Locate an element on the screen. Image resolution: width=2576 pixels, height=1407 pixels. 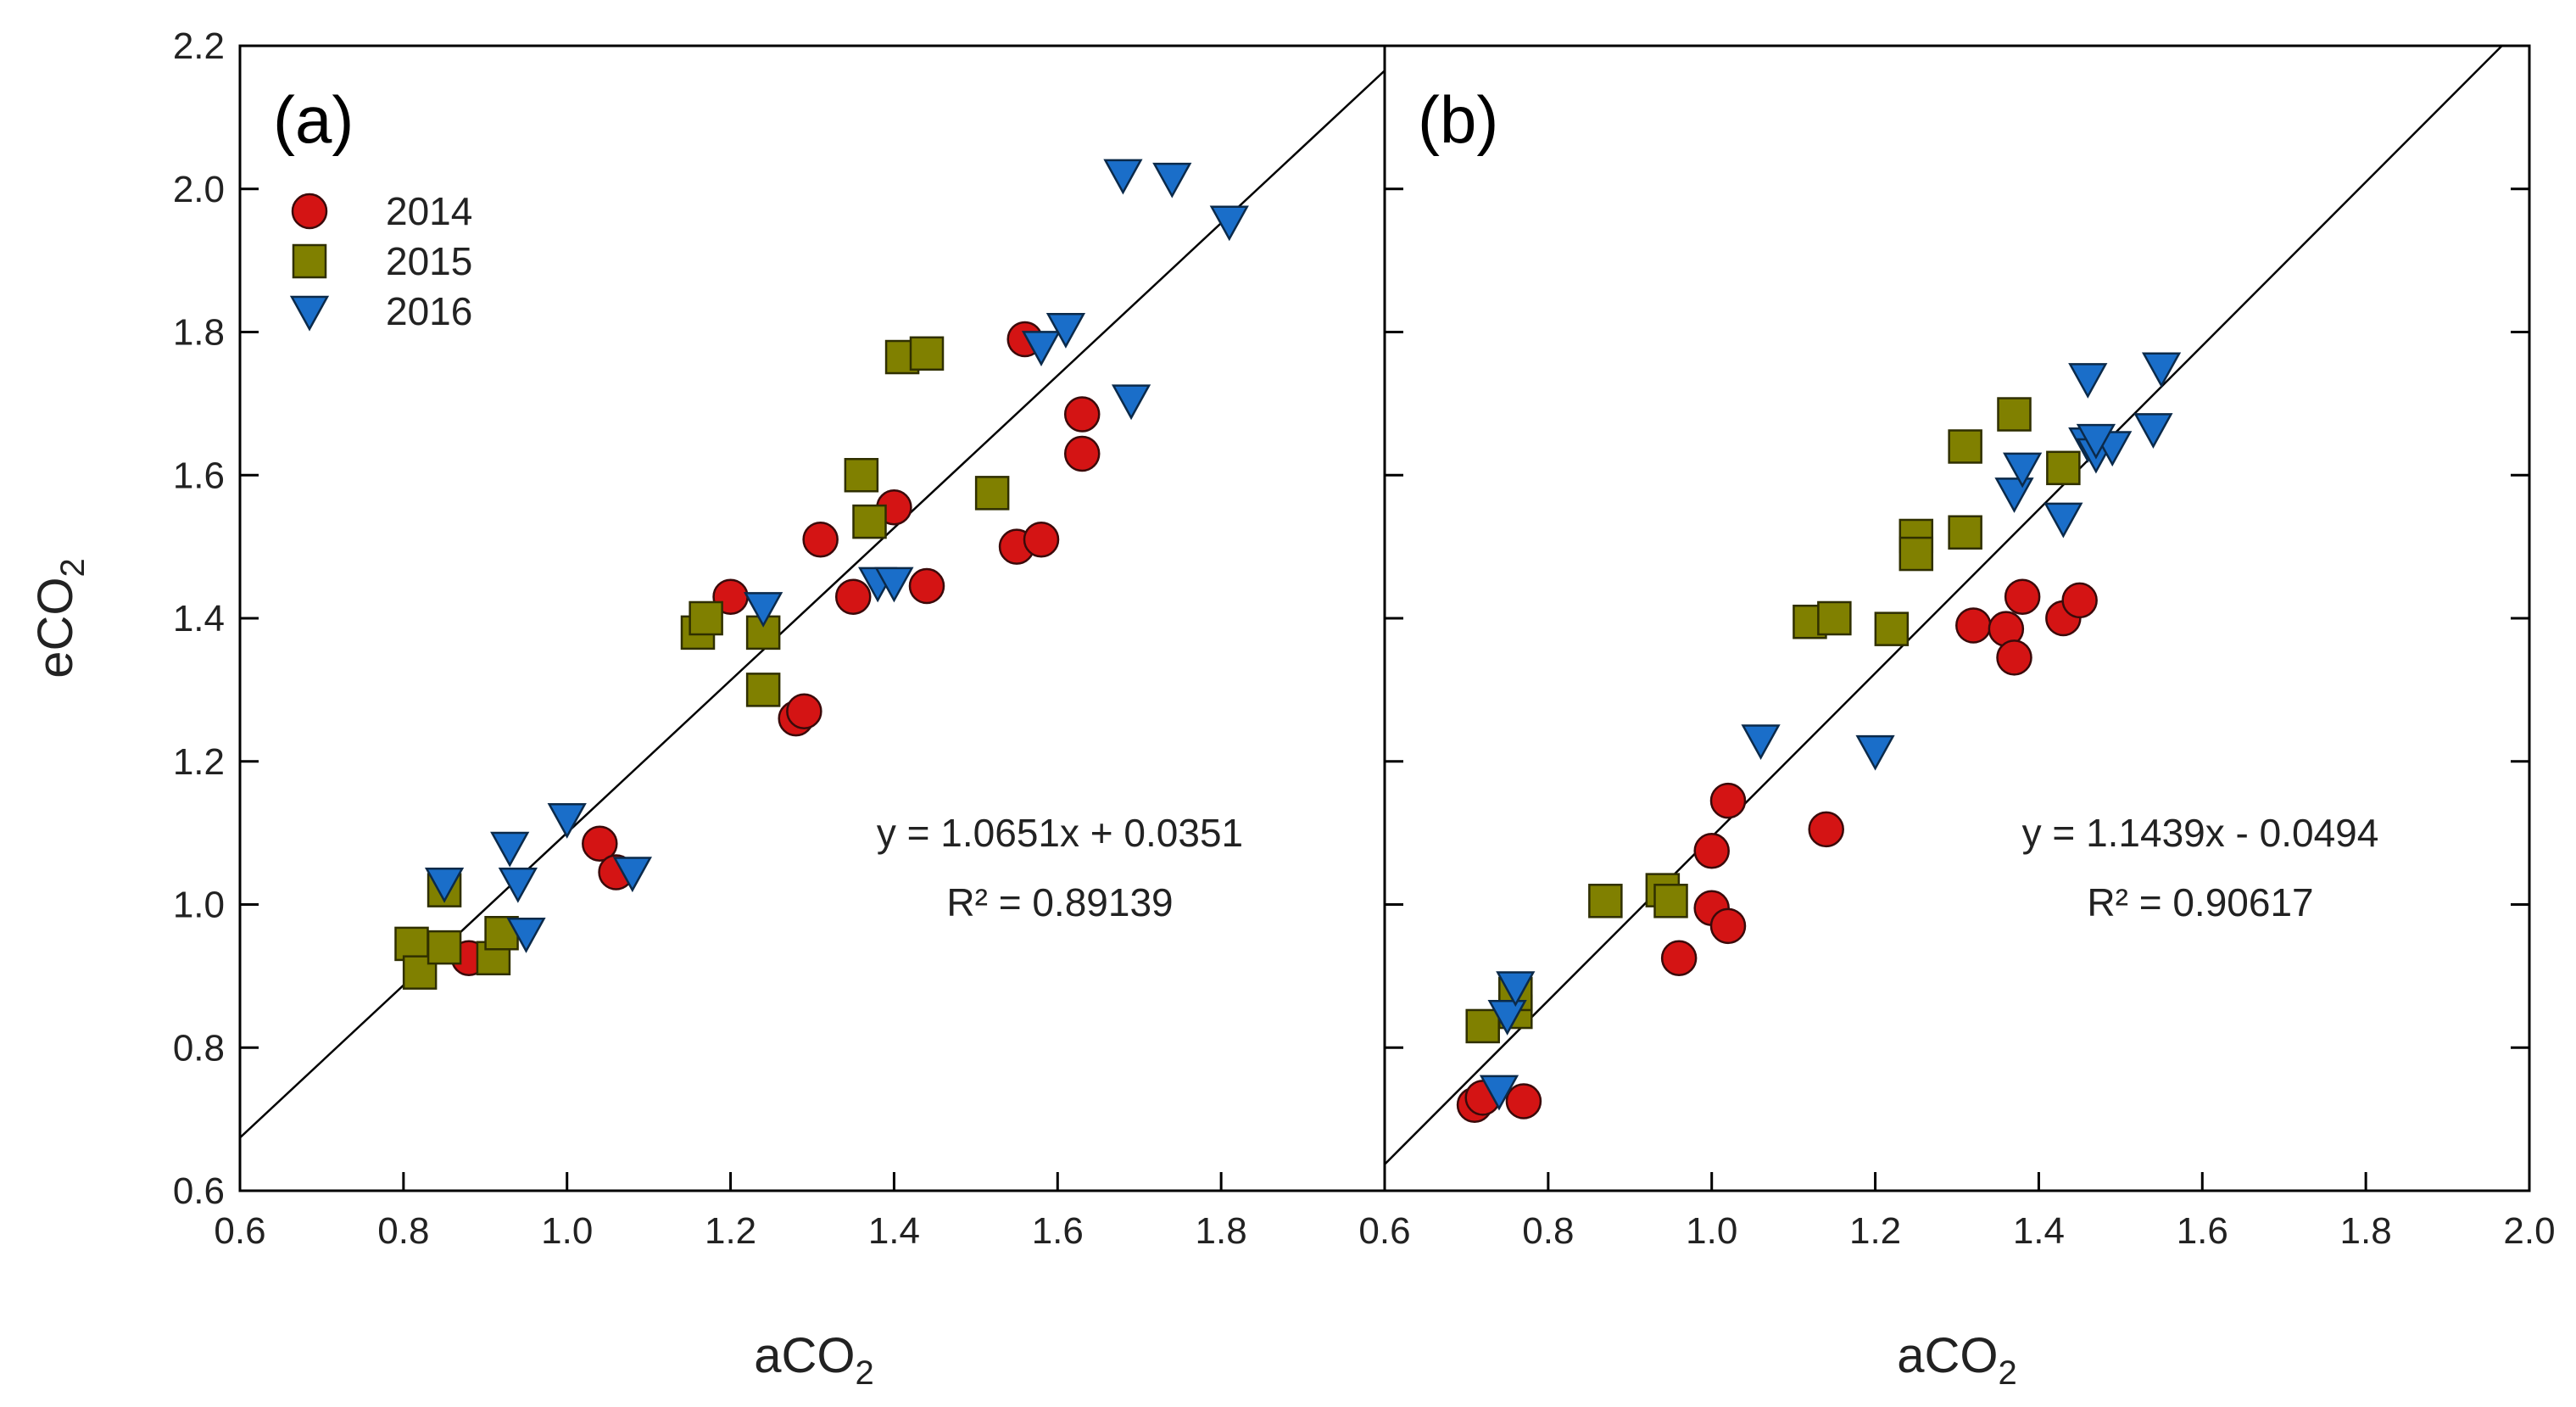
x-tick-label-a: 1.4 is located at coordinates (894, 1231).